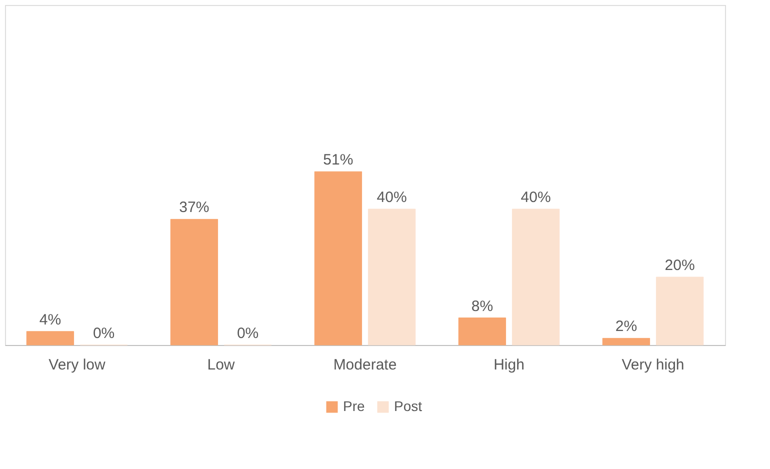 This screenshot has width=770, height=469. What do you see at coordinates (221, 365) in the screenshot?
I see `x-tick-label: Low` at bounding box center [221, 365].